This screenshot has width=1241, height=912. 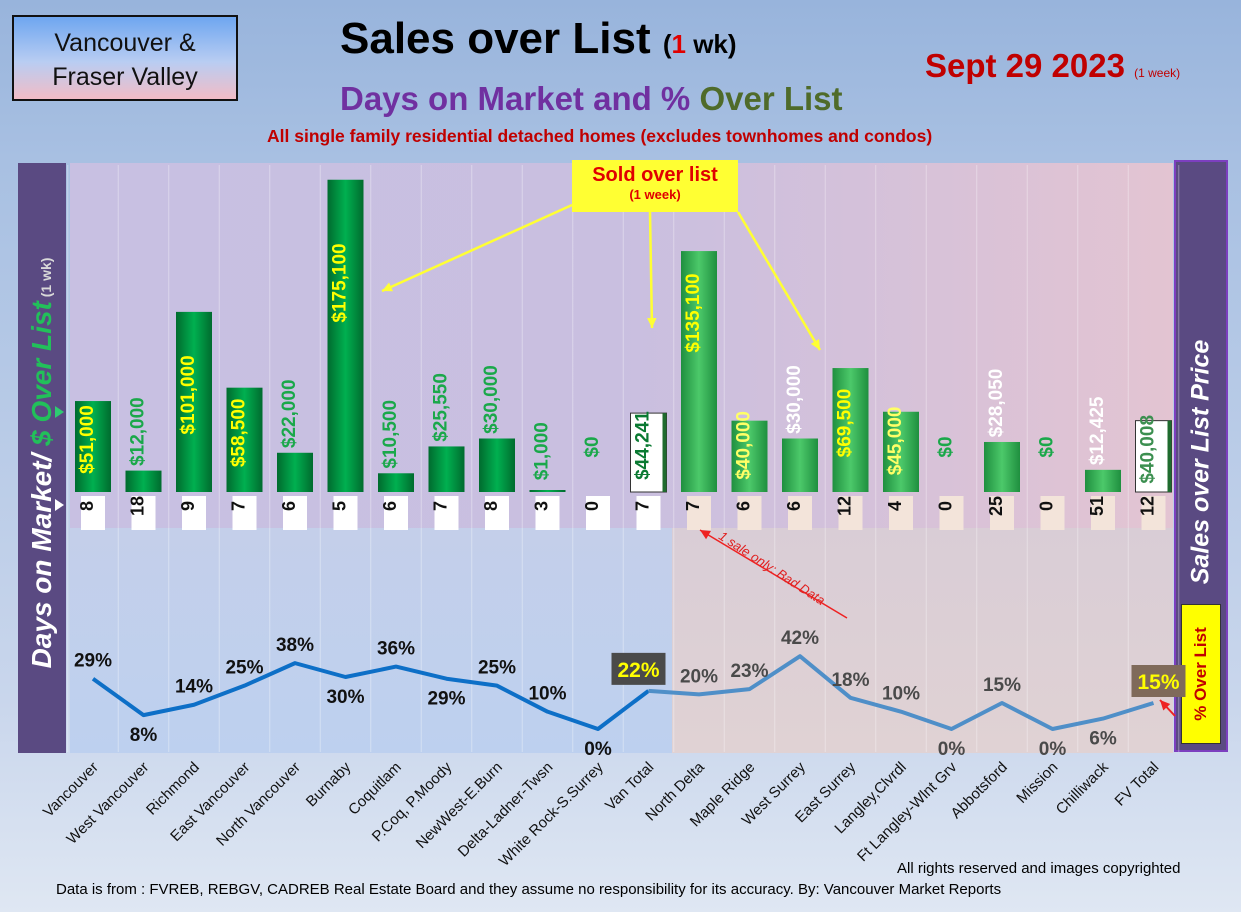 I want to click on callout-arrow-van-total-head, so click(x=652, y=323).